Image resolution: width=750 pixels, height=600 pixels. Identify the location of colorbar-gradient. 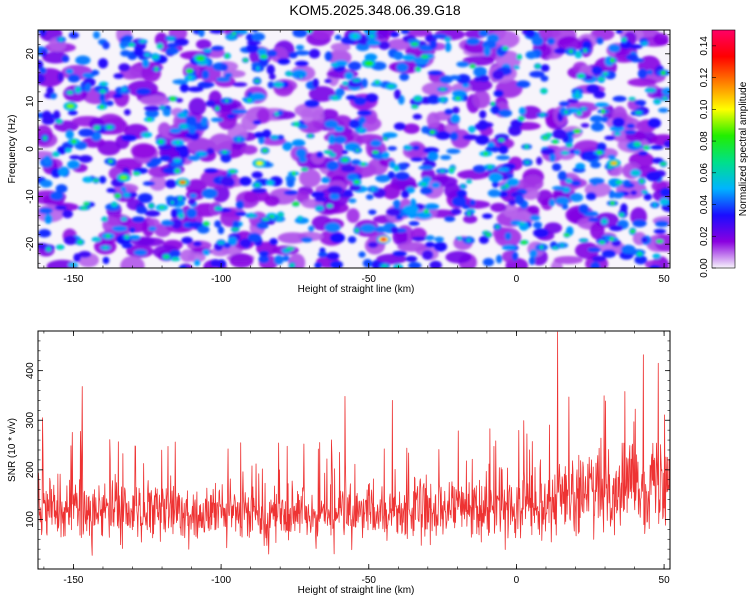
(723, 149).